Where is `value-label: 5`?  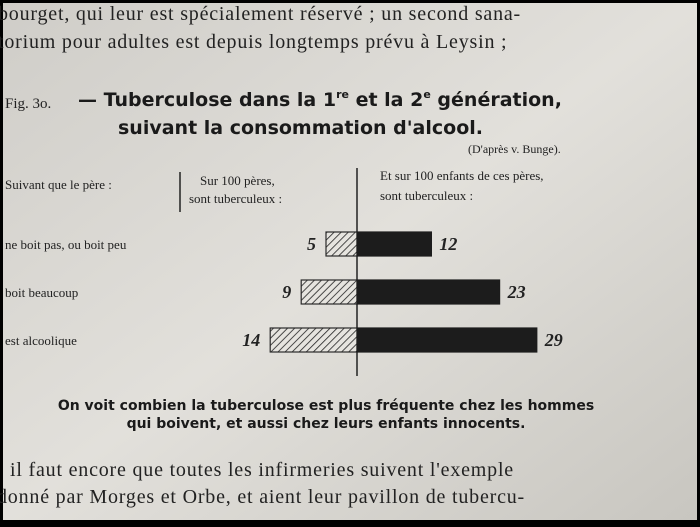
value-label: 5 is located at coordinates (311, 244).